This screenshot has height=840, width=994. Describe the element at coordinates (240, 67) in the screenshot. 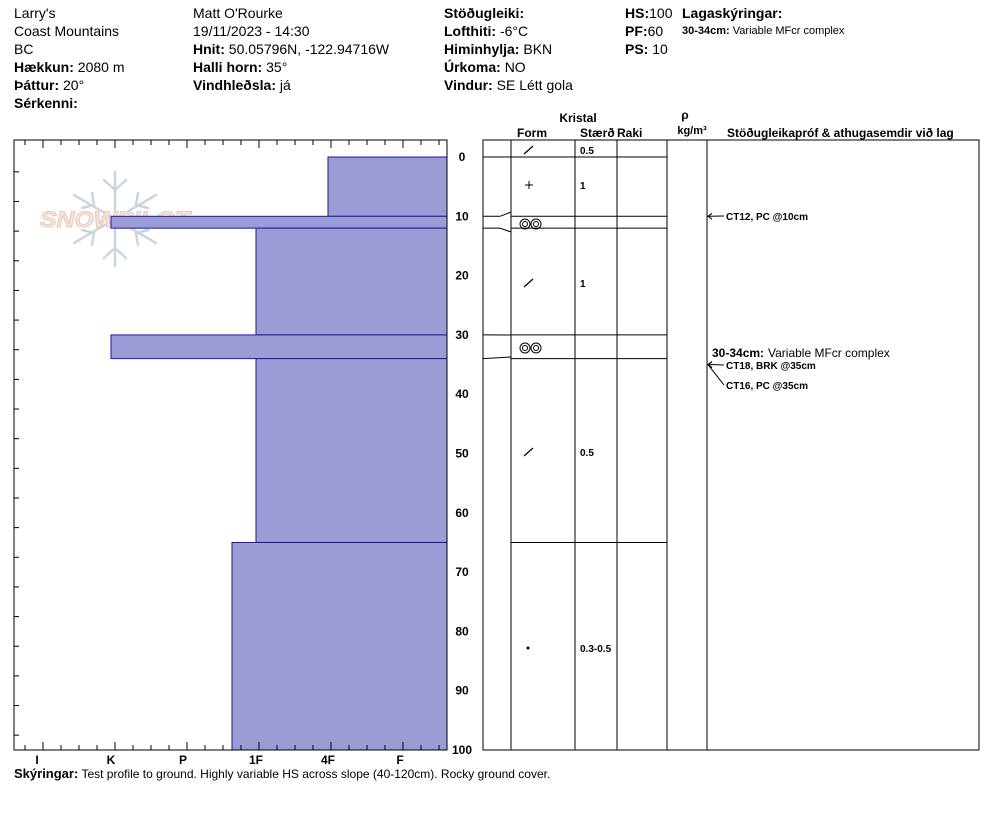

I see `slope-row: Halli horn: 35°` at that location.